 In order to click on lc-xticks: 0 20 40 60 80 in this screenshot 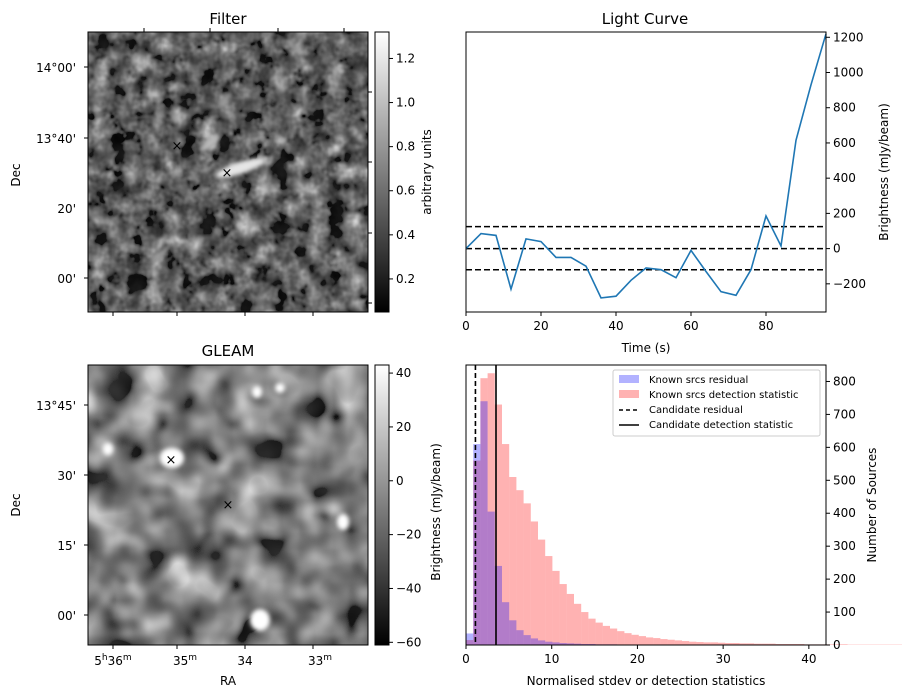, I will do `click(618, 322)`.